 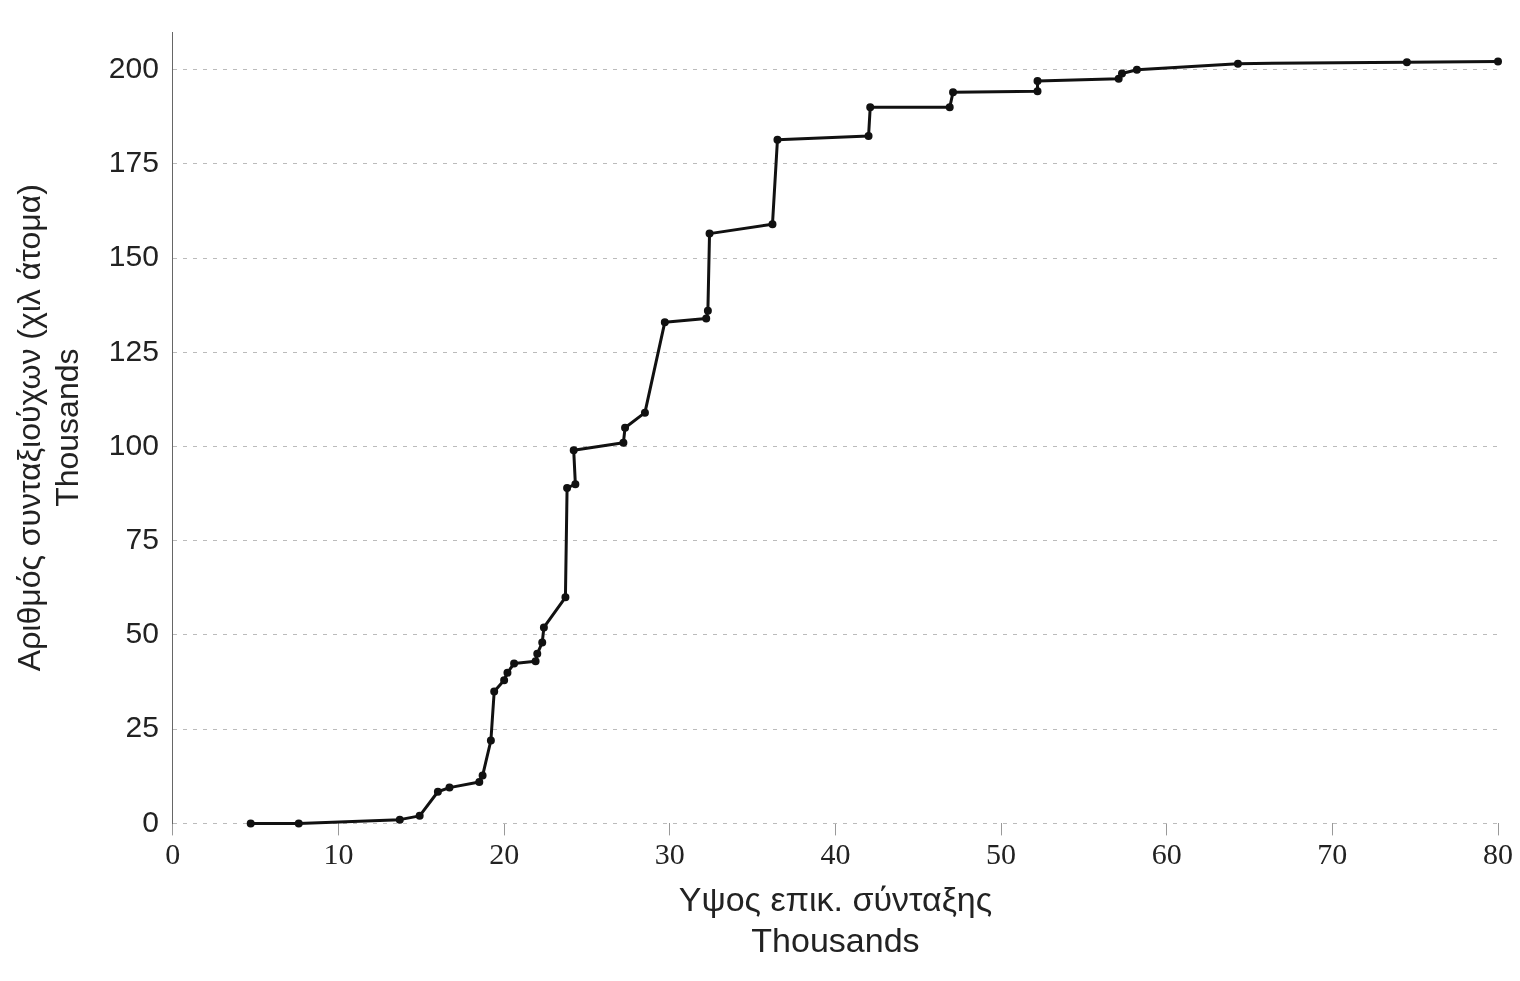 What do you see at coordinates (1001, 854) in the screenshot?
I see `x-tick-label: 50` at bounding box center [1001, 854].